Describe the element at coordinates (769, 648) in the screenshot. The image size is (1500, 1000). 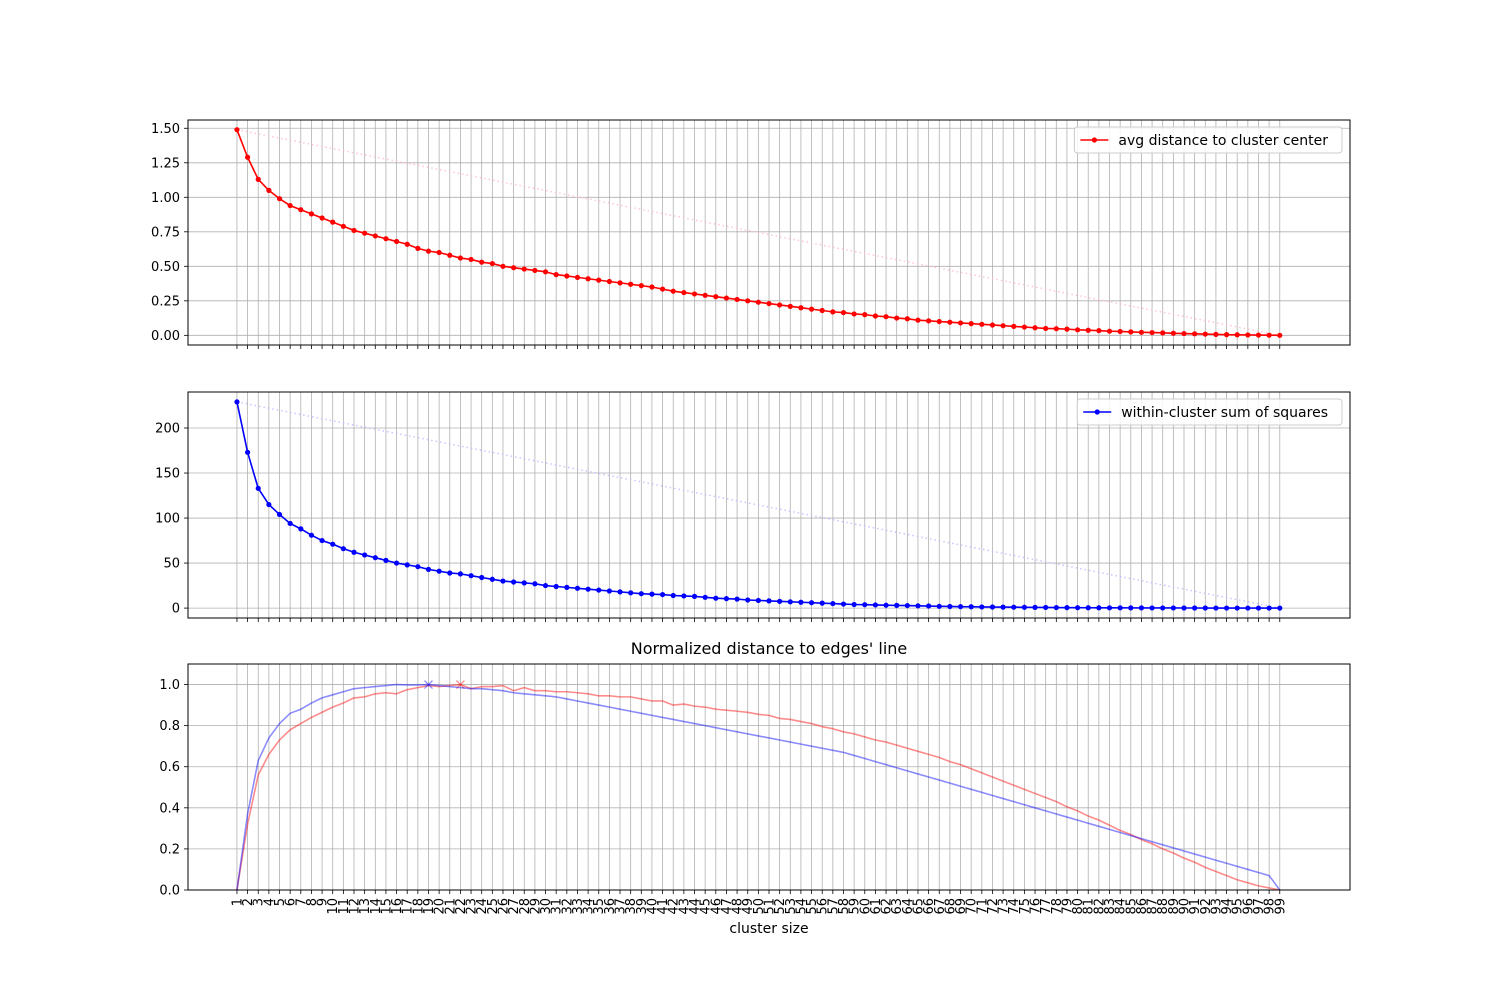
I see `chart-title: Normalized distance to edges' line` at that location.